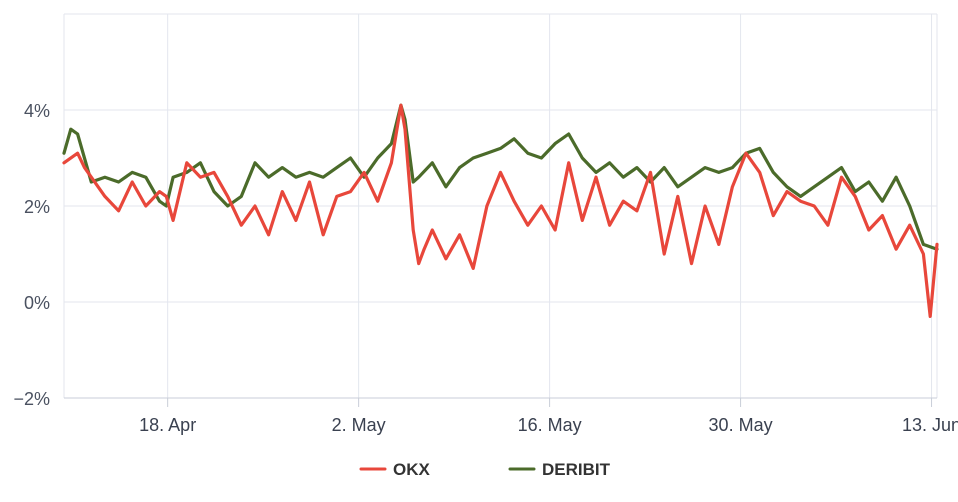 This screenshot has height=502, width=958. Describe the element at coordinates (412, 469) in the screenshot. I see `legend-label-okx: OKX` at that location.